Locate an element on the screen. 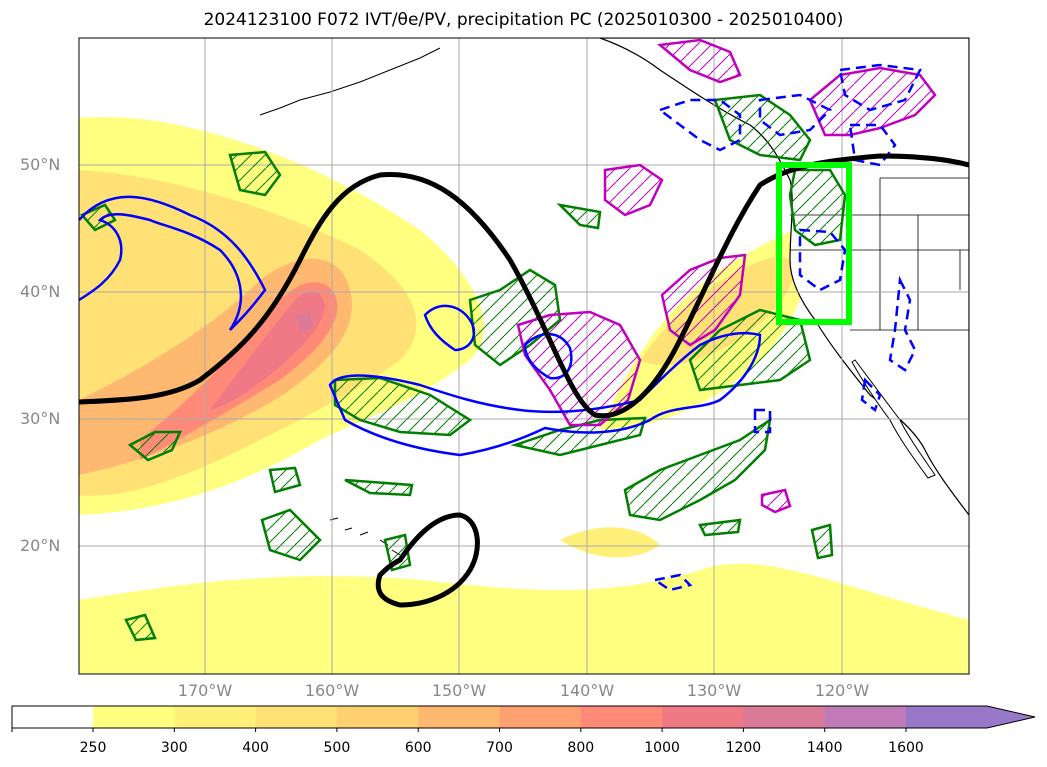 The width and height of the screenshot is (1047, 767). lon-label-140w: 140°W is located at coordinates (587, 690).